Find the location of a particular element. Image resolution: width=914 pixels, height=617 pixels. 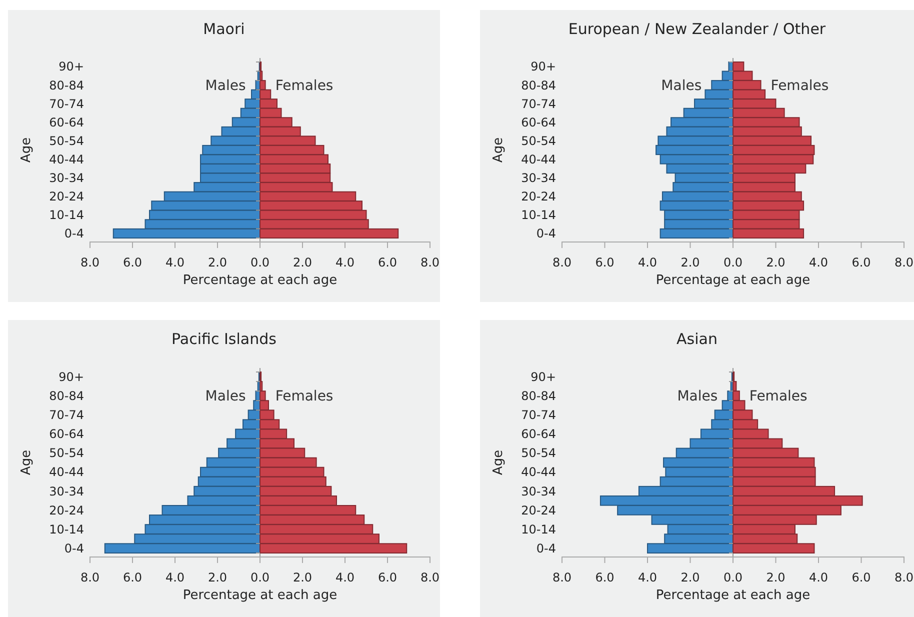

chart-title: Asian is located at coordinates (697, 339).